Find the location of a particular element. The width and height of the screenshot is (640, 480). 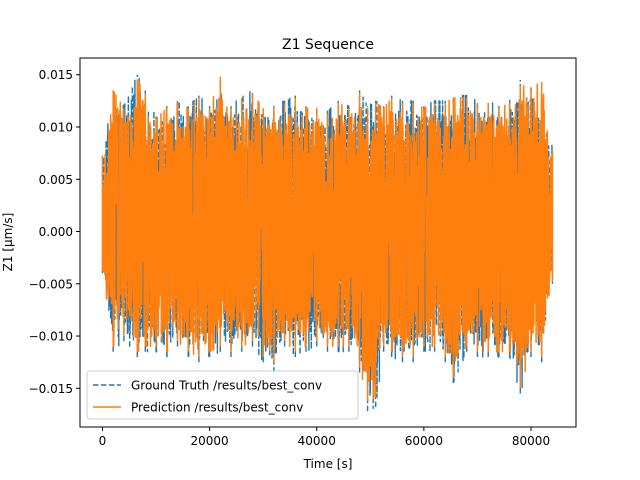

y-axis-ticks: −0.015 −0.010 −0.005 0.000 0.005 0.010 0.015 is located at coordinates (54, 232).